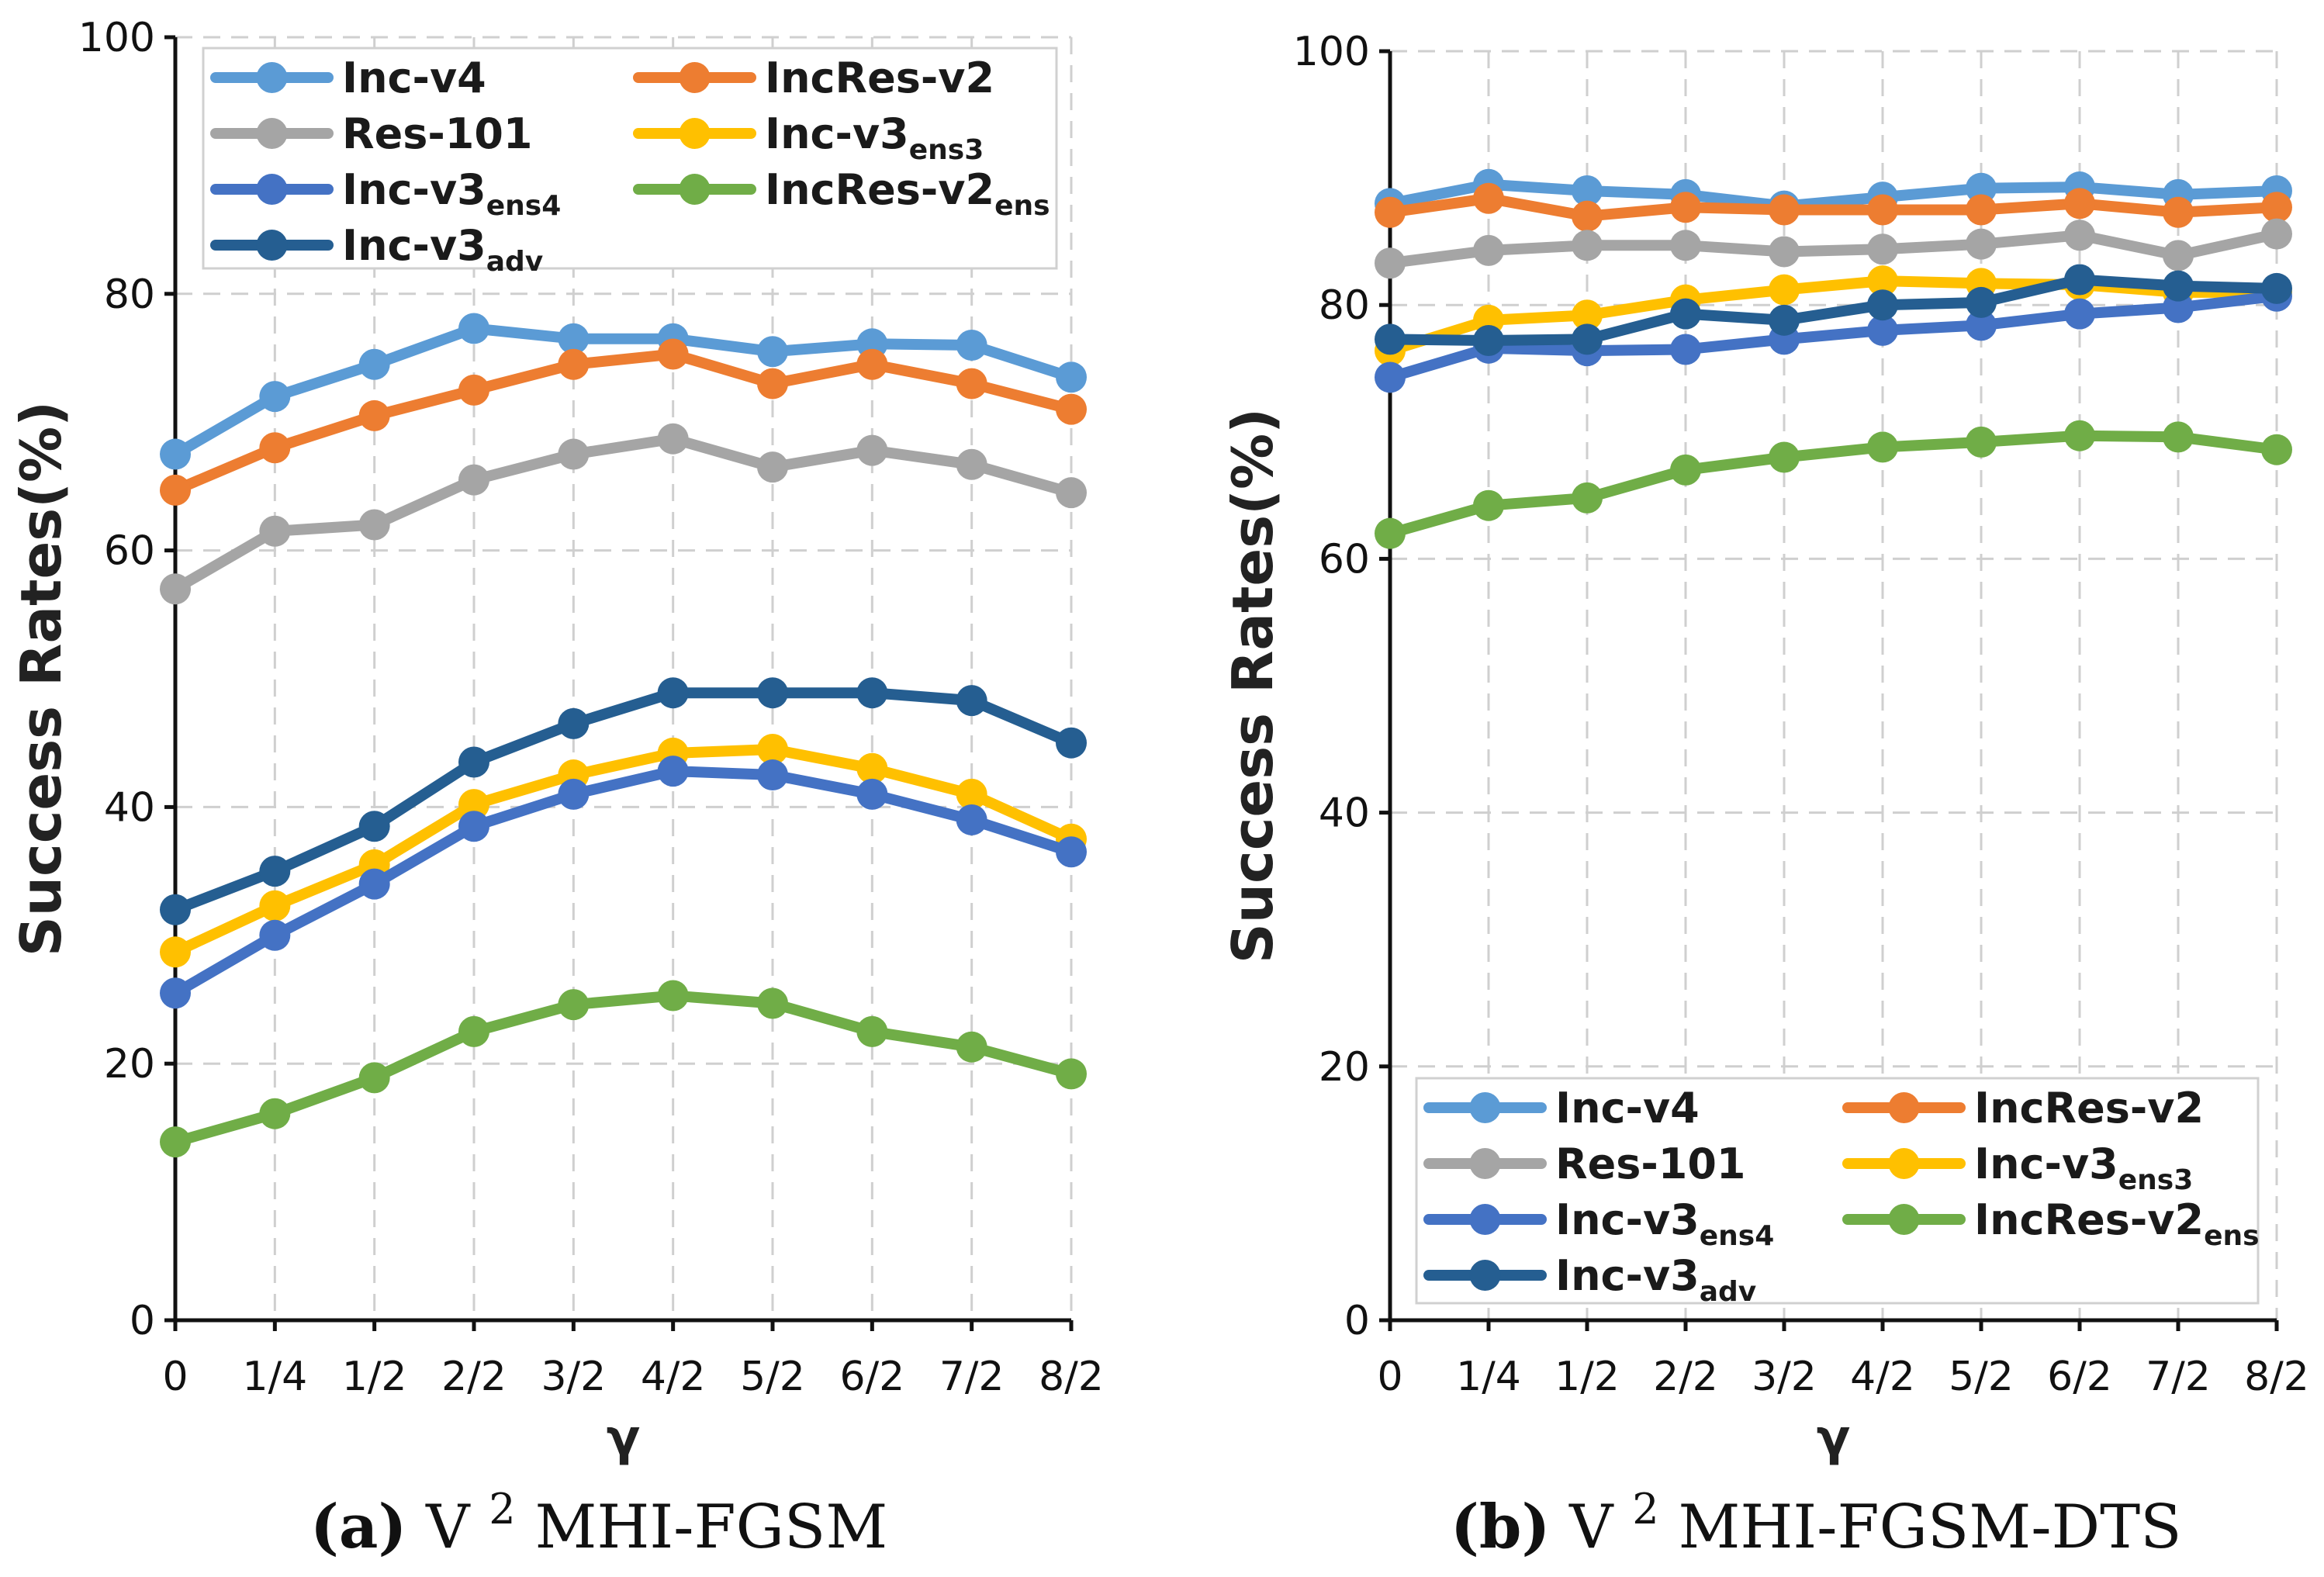 The width and height of the screenshot is (2324, 1577). I want to click on y-tick-label: 20, so click(1344, 1067).